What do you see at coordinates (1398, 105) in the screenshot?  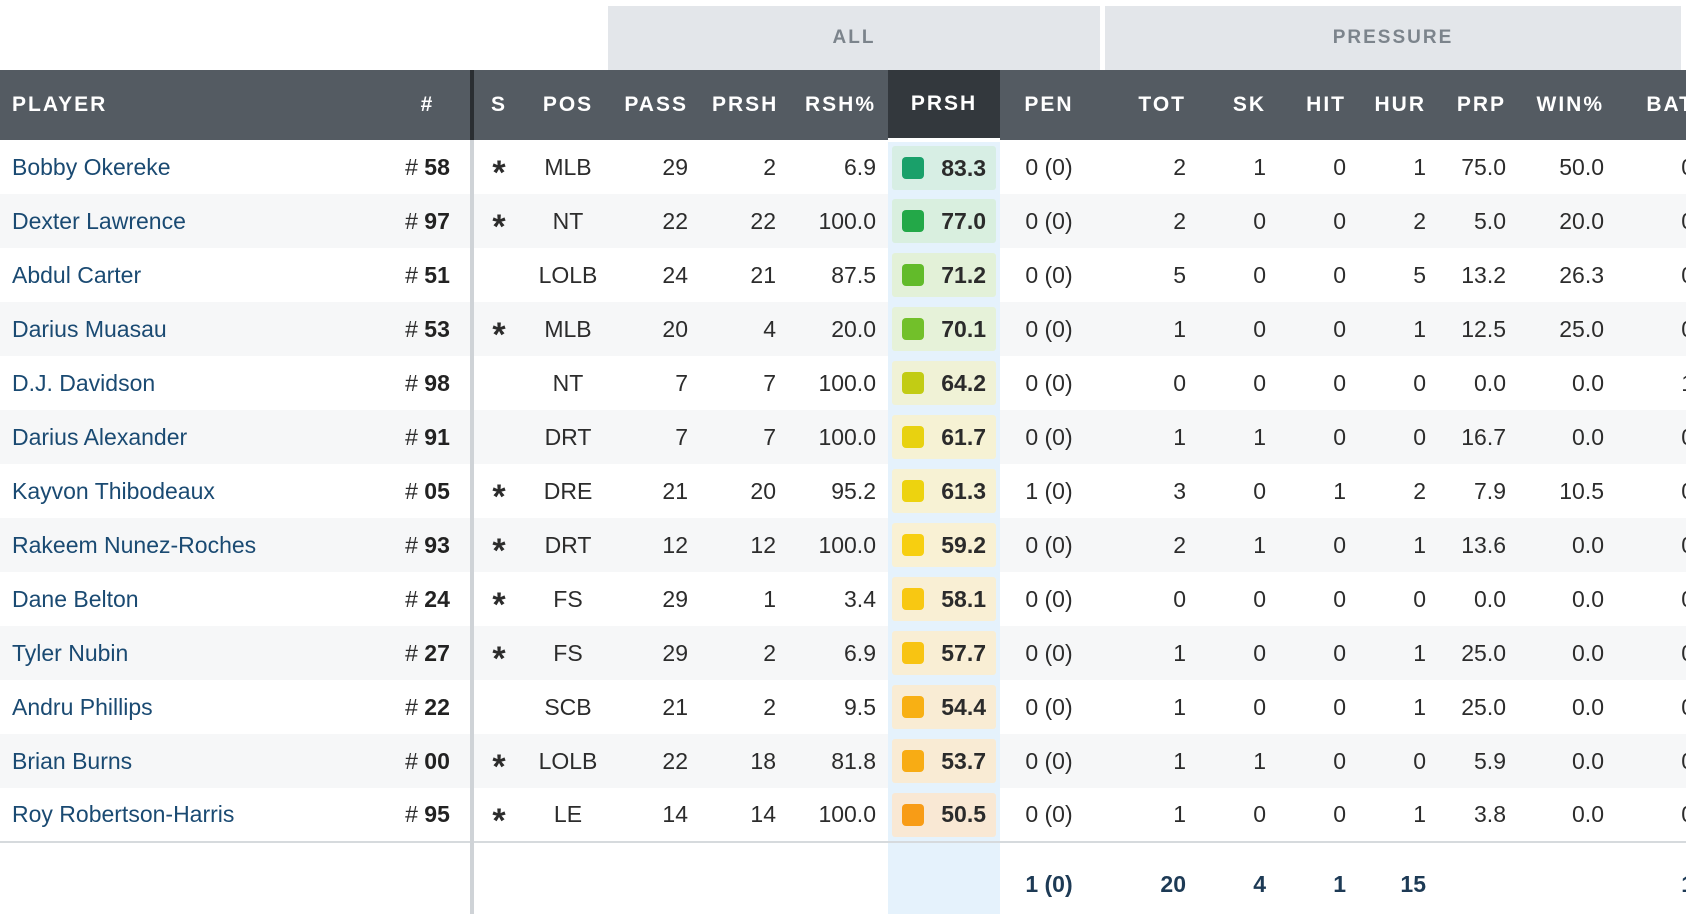 I see `column-header-hur: HUR` at bounding box center [1398, 105].